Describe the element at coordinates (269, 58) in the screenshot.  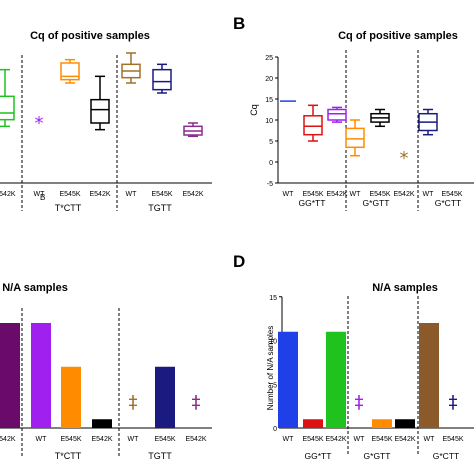
I see `panel-b-y-tick-label: 25` at that location.